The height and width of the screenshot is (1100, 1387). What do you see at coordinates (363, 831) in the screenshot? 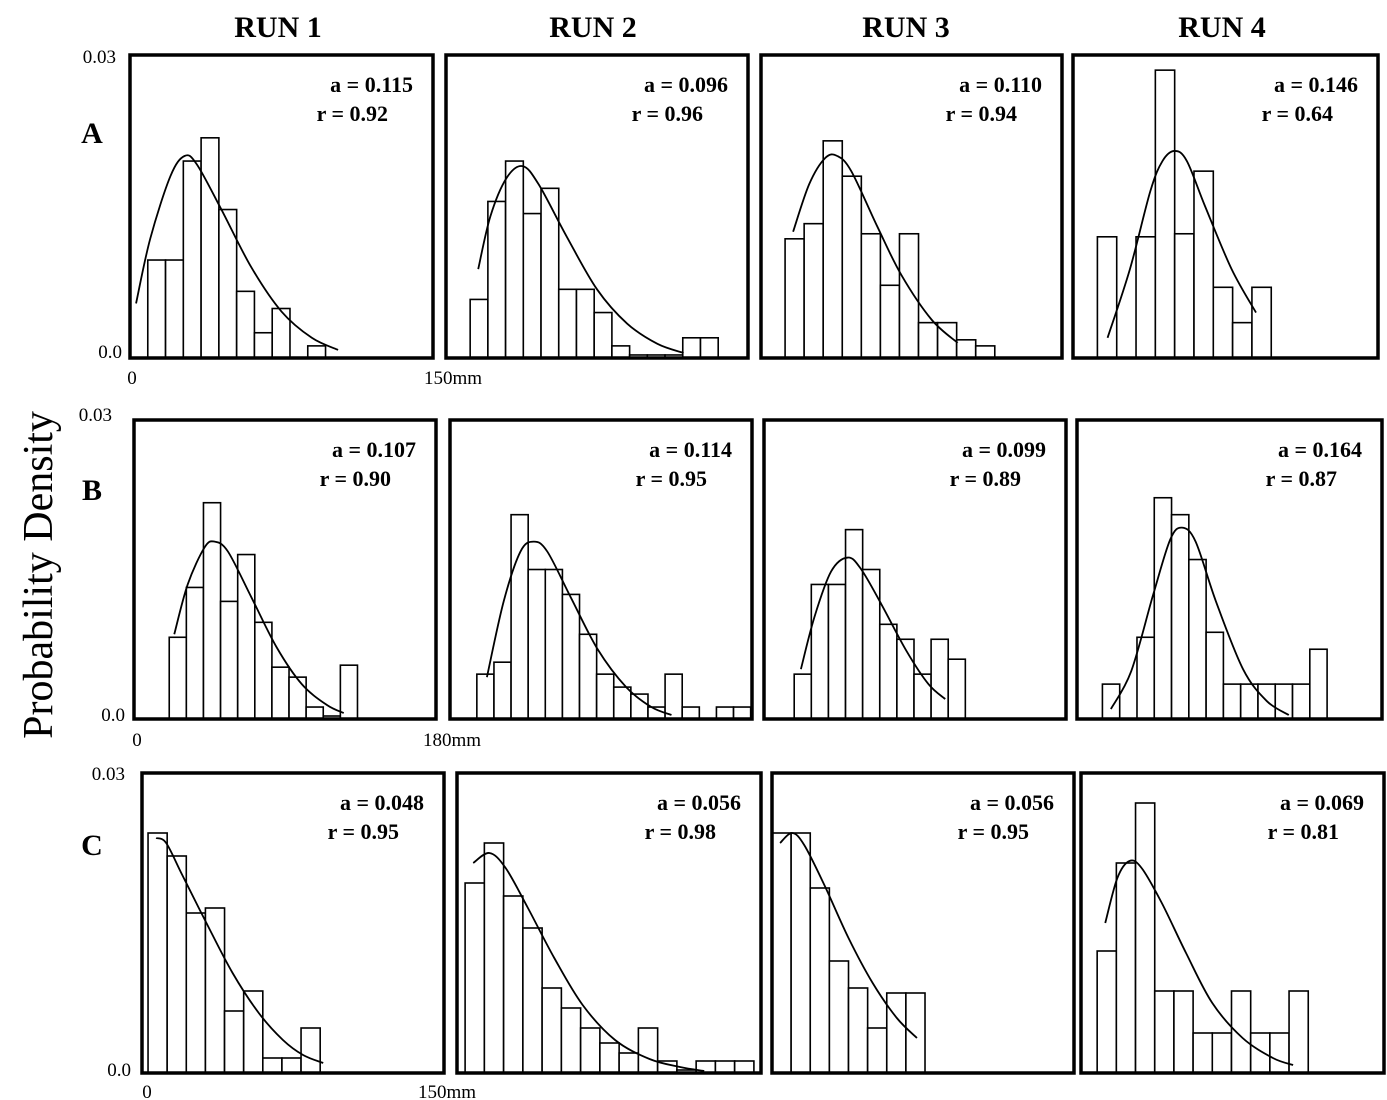
I see `annotation-r: r = 0.95` at bounding box center [363, 831].